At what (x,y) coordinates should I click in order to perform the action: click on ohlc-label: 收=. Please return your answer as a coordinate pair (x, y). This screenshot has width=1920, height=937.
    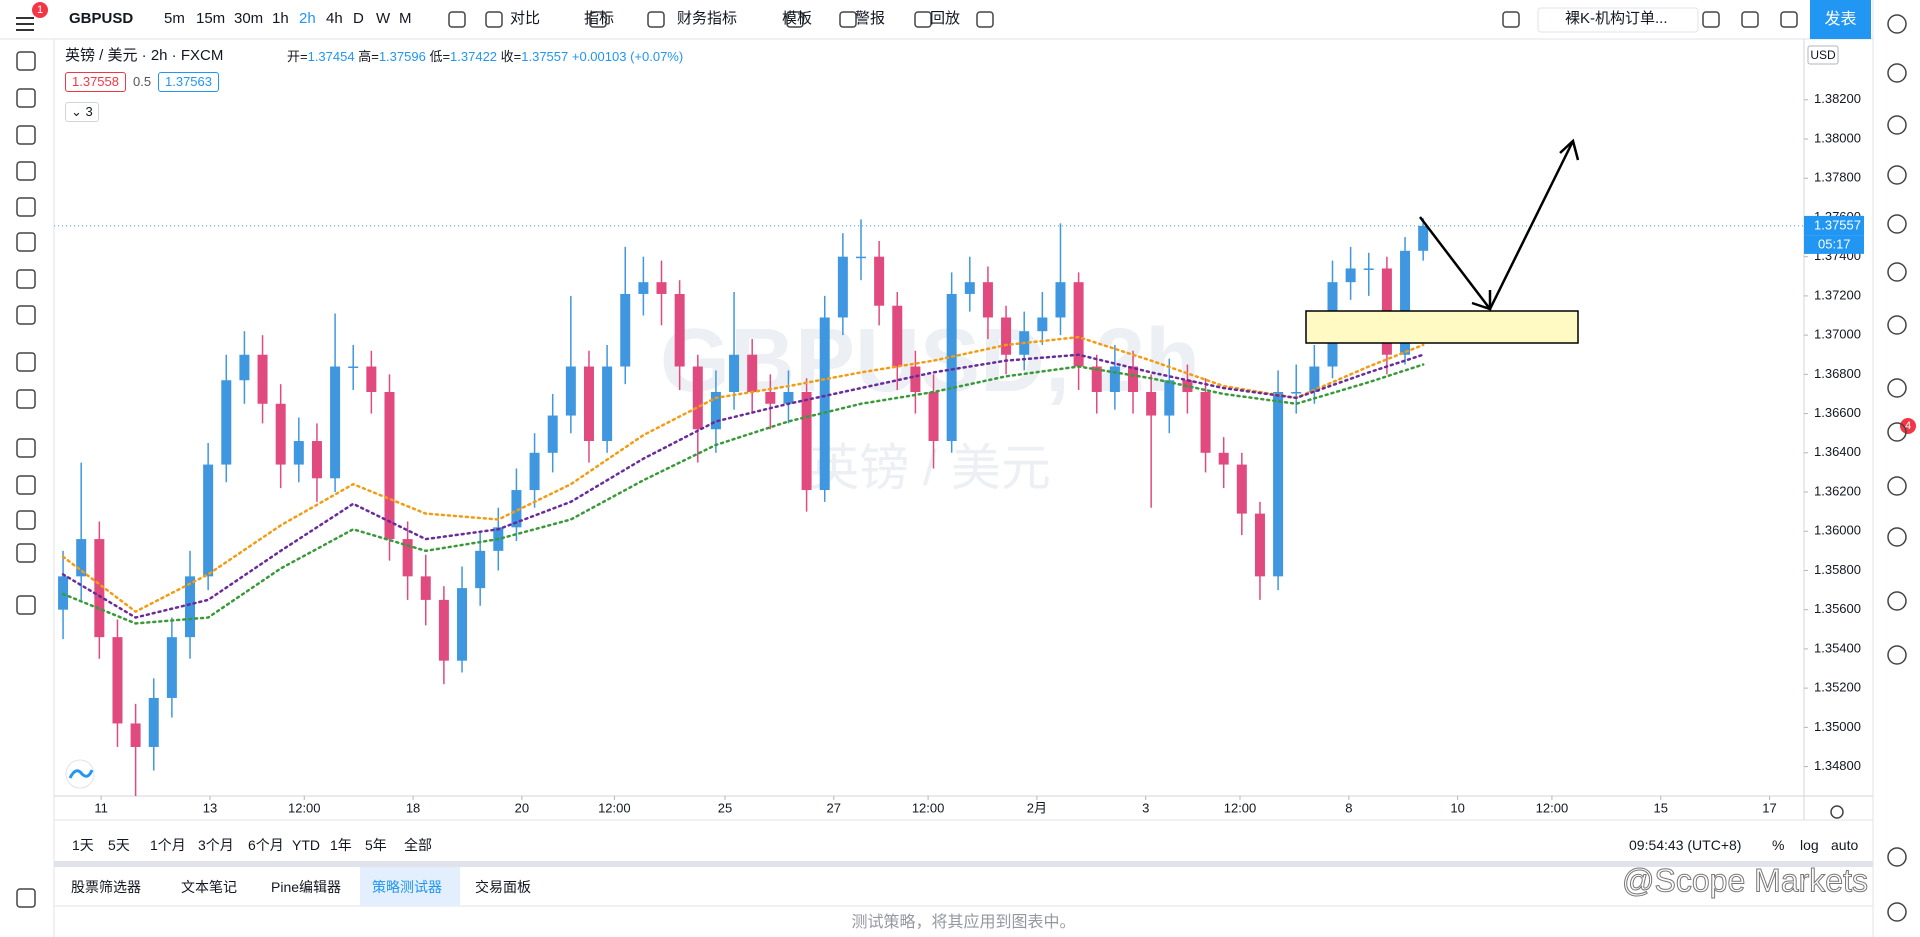
    Looking at the image, I should click on (511, 56).